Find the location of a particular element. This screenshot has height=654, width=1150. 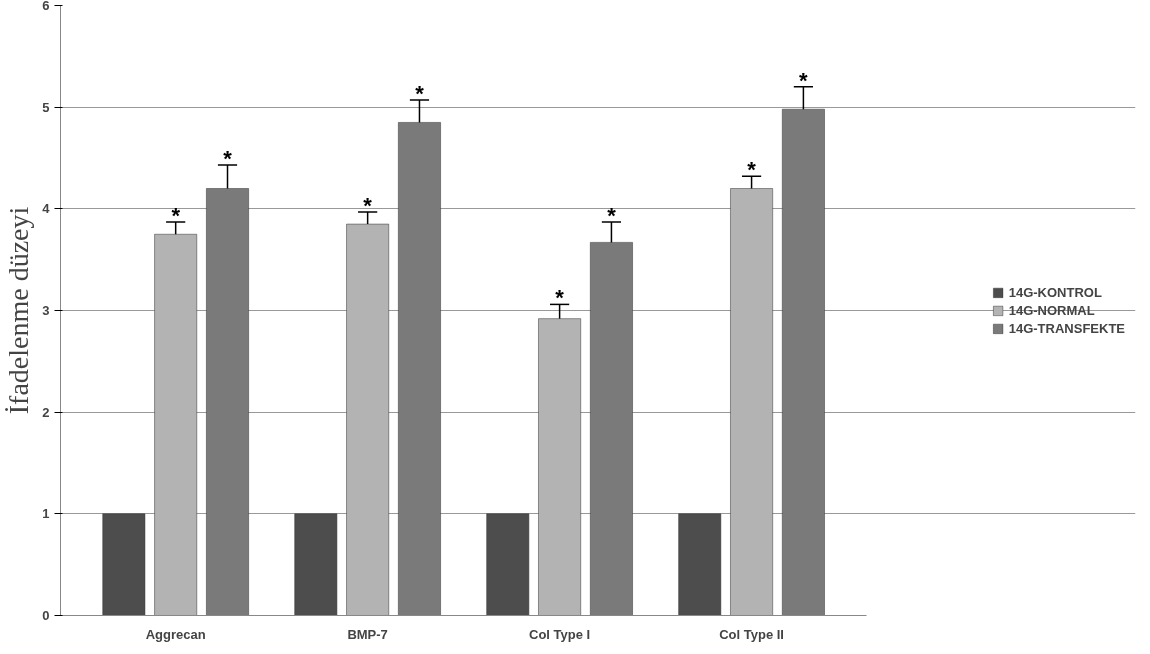

legend-label: 14G-TRANSFEKTE is located at coordinates (1066, 328).